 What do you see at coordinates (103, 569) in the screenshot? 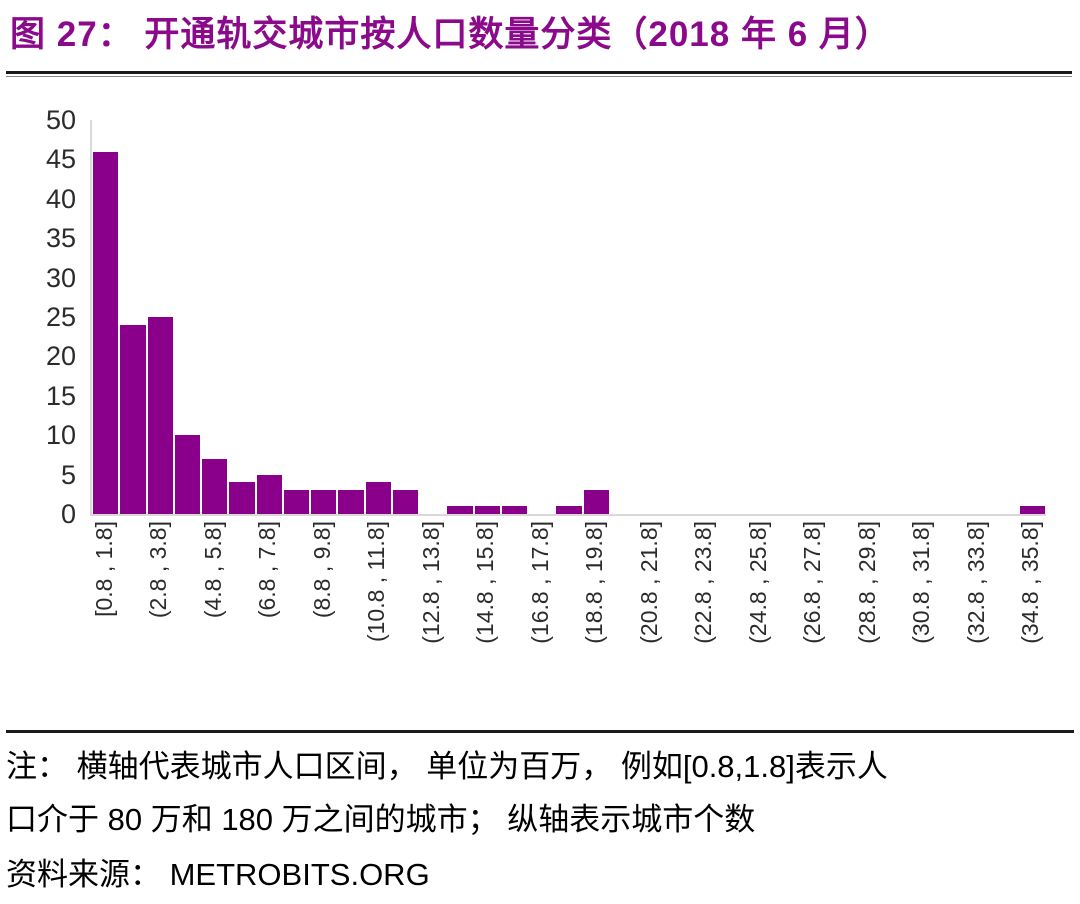
I see `x-tick-label: [0.8 , 1.8]` at bounding box center [103, 569].